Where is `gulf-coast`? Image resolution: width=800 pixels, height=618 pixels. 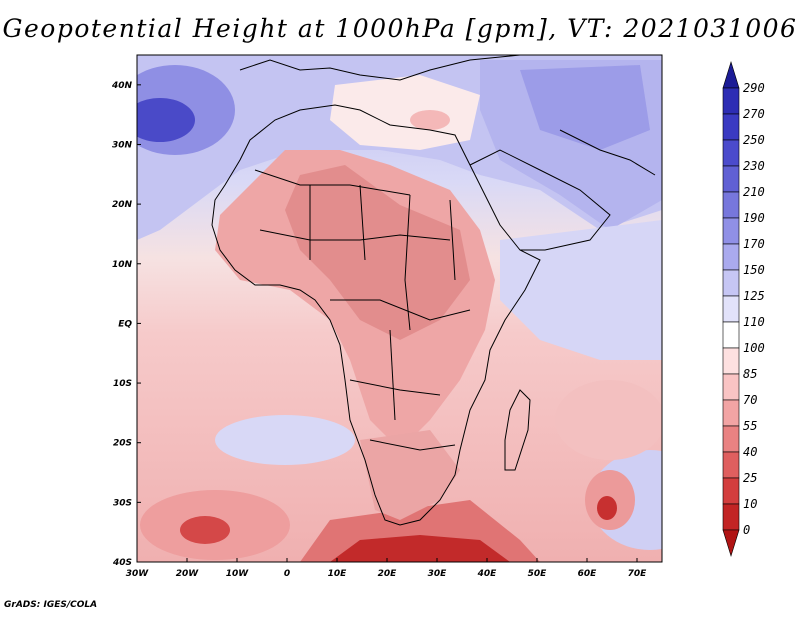
gulf-coast is located at coordinates (607, 152).